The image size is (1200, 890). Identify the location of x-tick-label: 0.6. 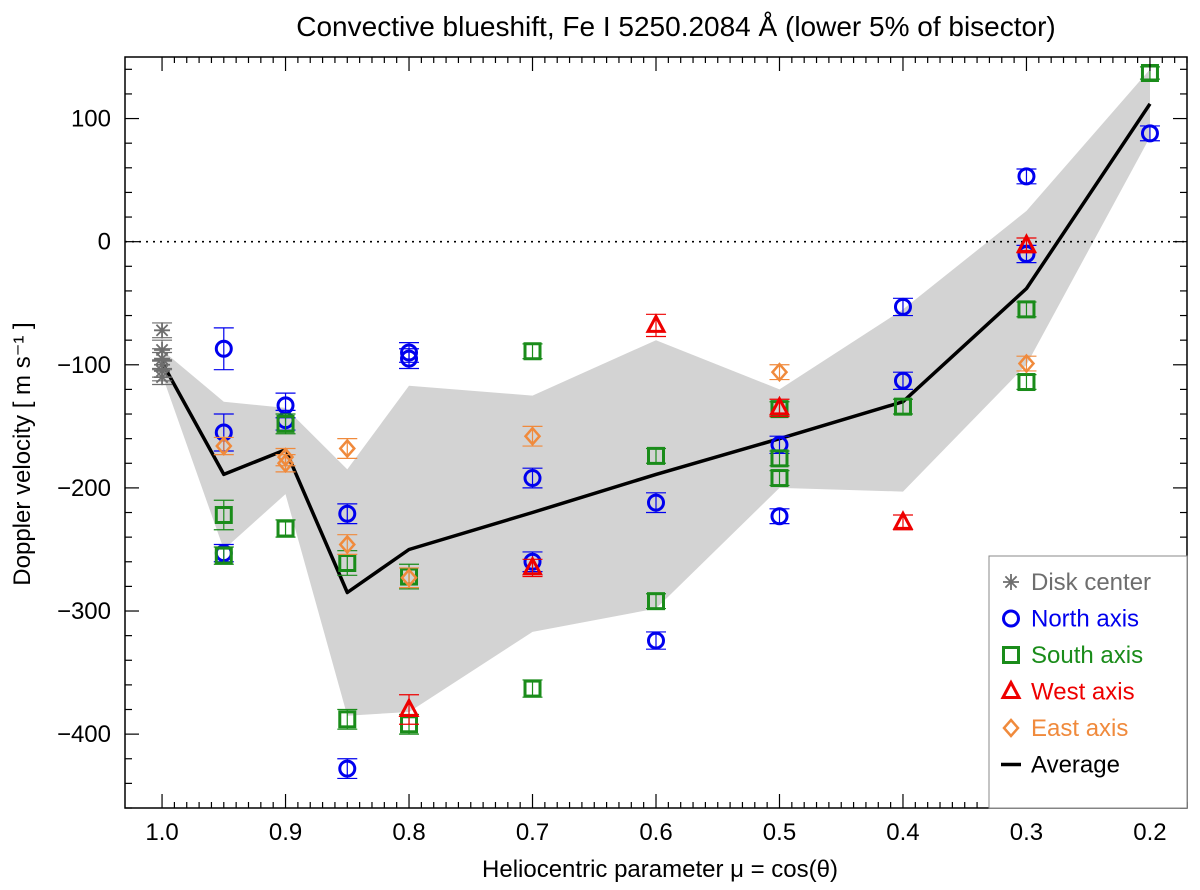
(655, 832).